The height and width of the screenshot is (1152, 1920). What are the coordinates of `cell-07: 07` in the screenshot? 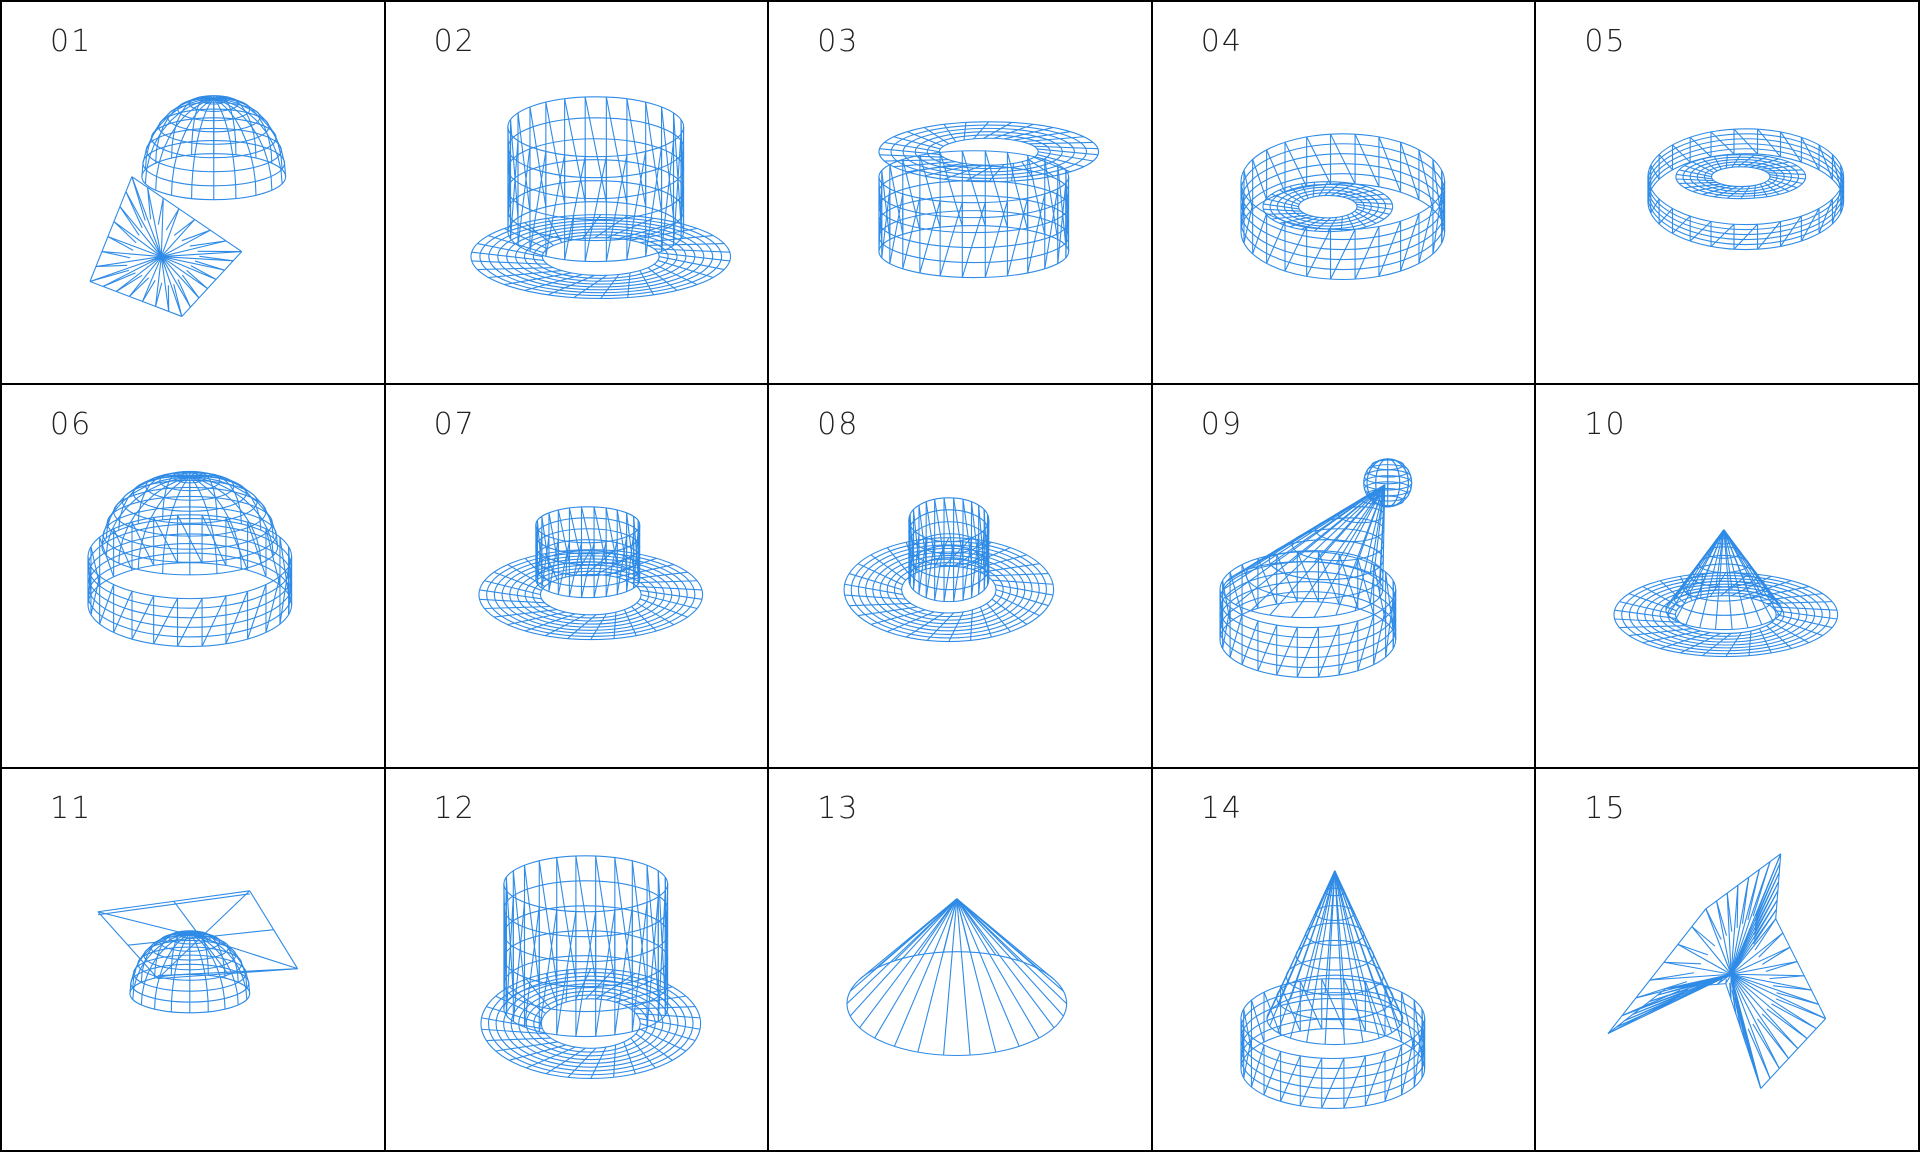 It's located at (577, 577).